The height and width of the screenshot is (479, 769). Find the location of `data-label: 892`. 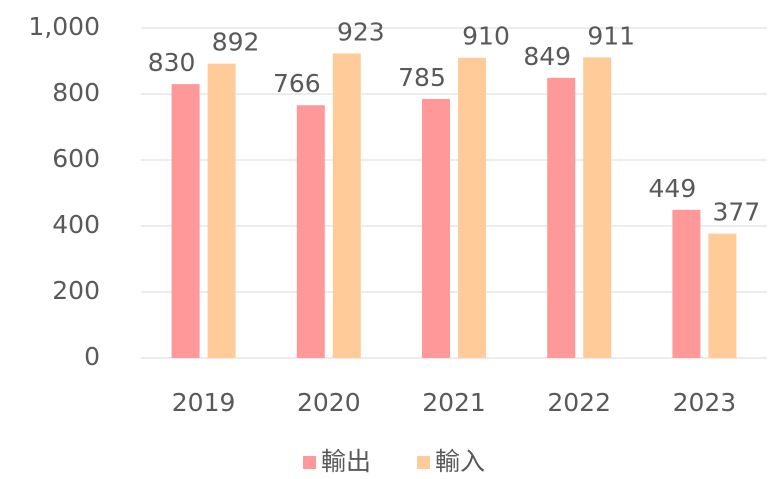

data-label: 892 is located at coordinates (236, 42).